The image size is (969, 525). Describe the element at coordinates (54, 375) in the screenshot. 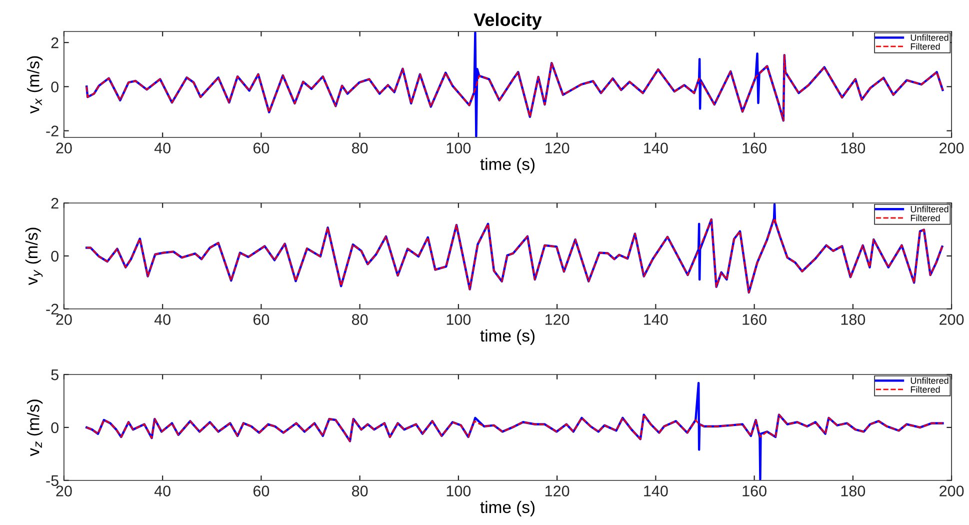

I see `y-tick-label: 5` at that location.